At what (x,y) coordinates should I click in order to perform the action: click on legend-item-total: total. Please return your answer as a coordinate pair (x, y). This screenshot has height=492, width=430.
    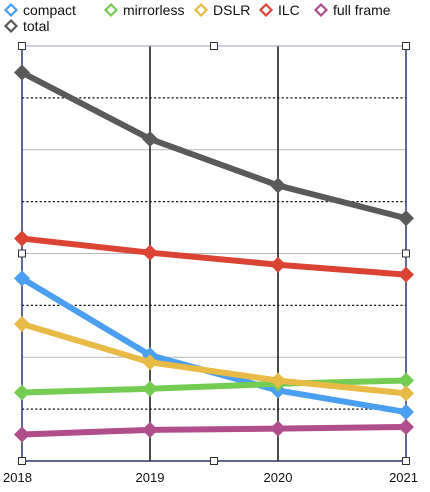
    Looking at the image, I should click on (26, 26).